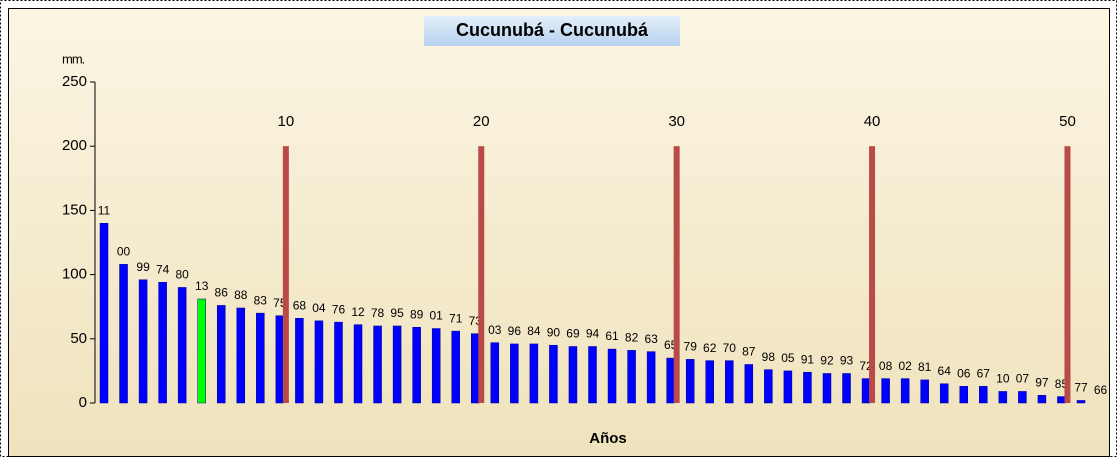 The width and height of the screenshot is (1117, 457). What do you see at coordinates (143, 267) in the screenshot?
I see `bar-label: 99` at bounding box center [143, 267].